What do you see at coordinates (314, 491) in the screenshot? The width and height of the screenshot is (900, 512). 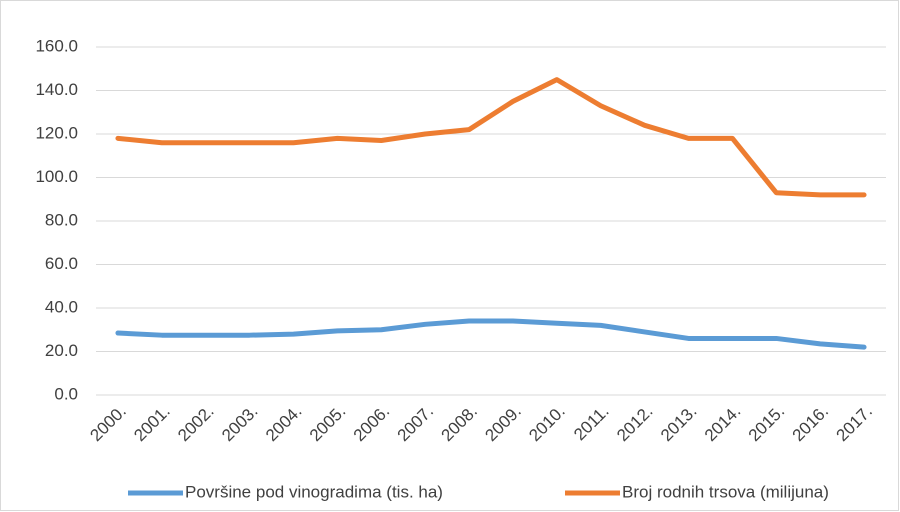 I see `legend-label: Površine pod vinogradima (tis. ha)` at bounding box center [314, 491].